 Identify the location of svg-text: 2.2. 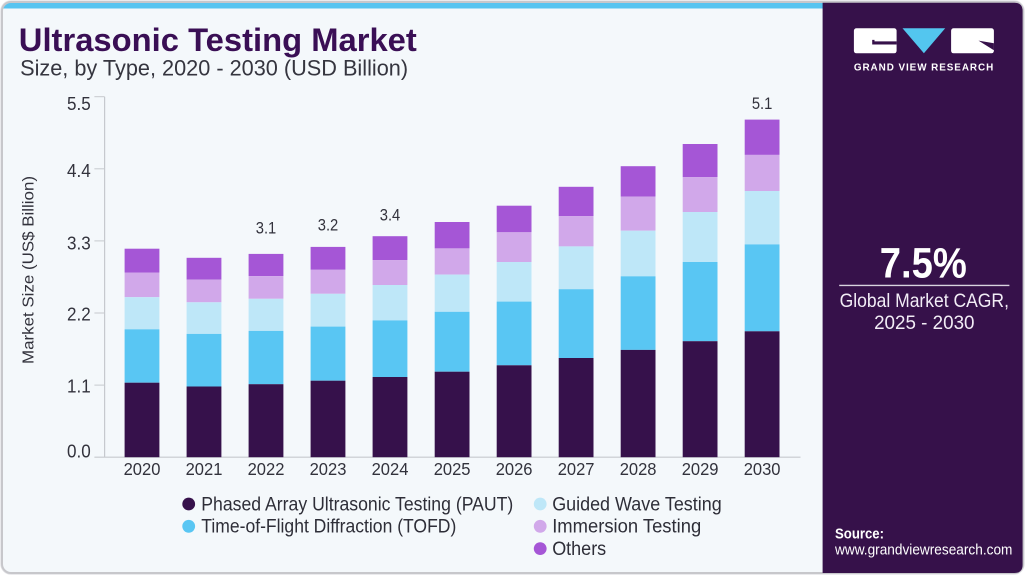
(79, 313).